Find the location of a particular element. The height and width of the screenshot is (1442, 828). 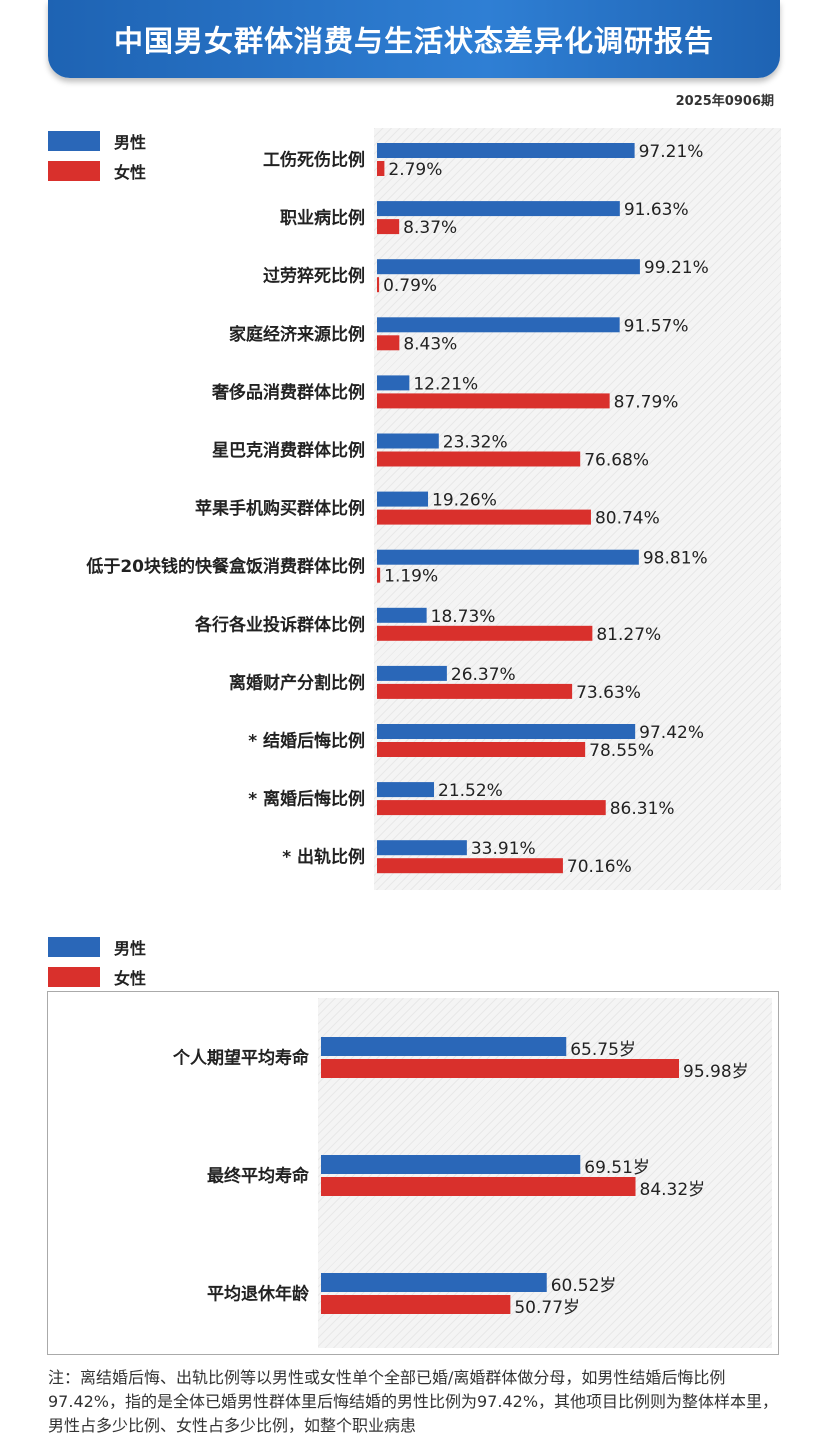

value-label: 26.37% is located at coordinates (483, 675).